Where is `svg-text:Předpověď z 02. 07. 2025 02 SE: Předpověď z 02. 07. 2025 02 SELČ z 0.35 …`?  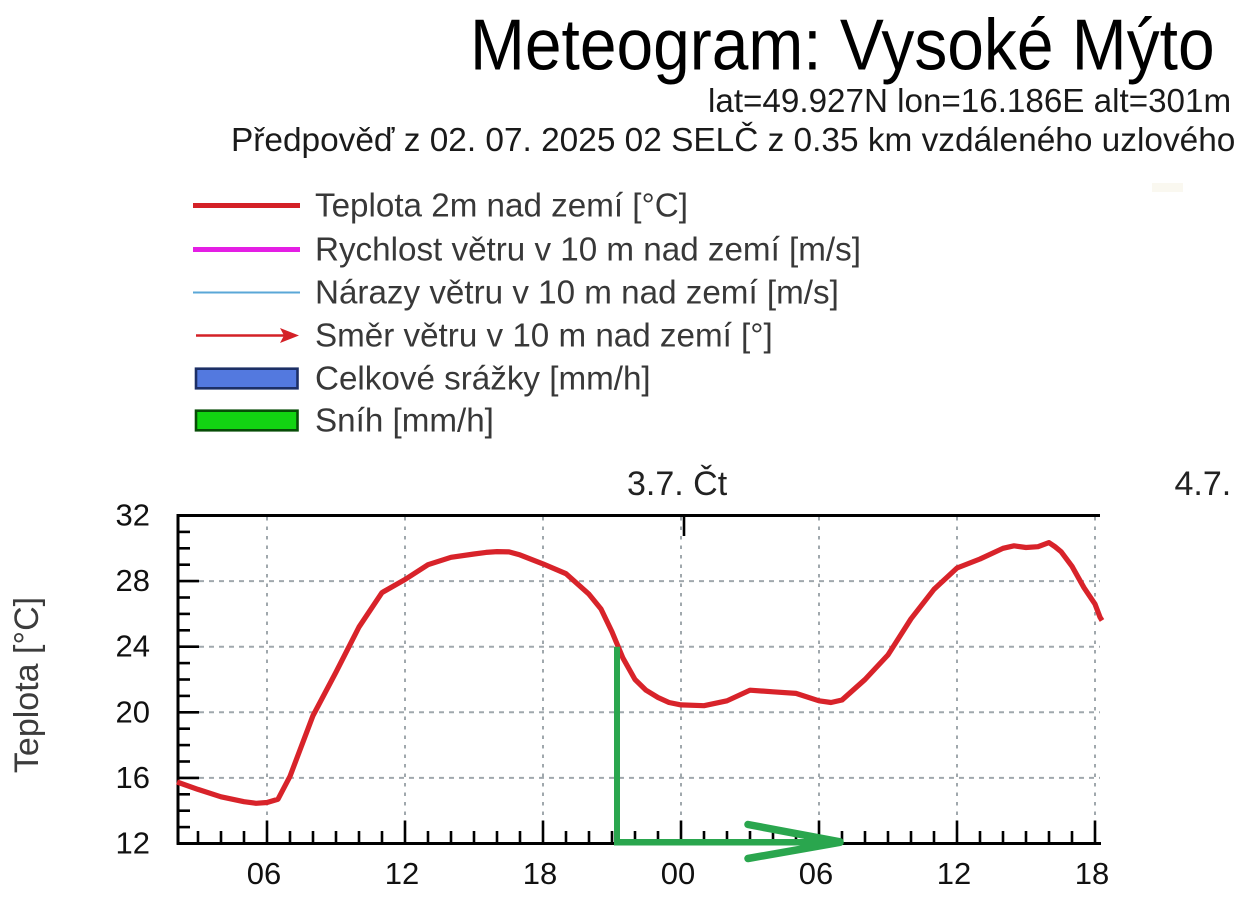
svg-text:Předpověď z 02. 07. 2025 02 SE: Předpověď z 02. 07. 2025 02 SELČ z 0.35 … is located at coordinates (733, 140).